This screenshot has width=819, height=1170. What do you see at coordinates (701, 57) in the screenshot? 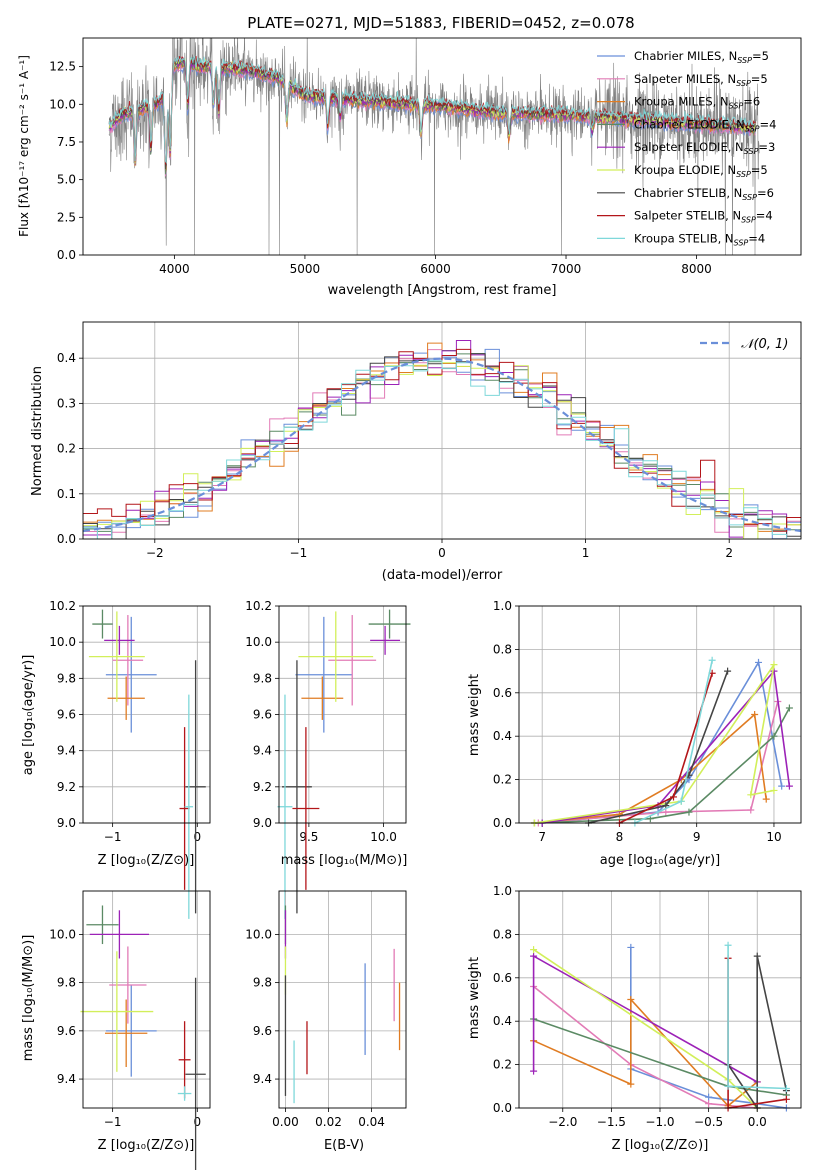
I see `legend-label: Chabrier MILES, NSSP=5` at bounding box center [701, 57].